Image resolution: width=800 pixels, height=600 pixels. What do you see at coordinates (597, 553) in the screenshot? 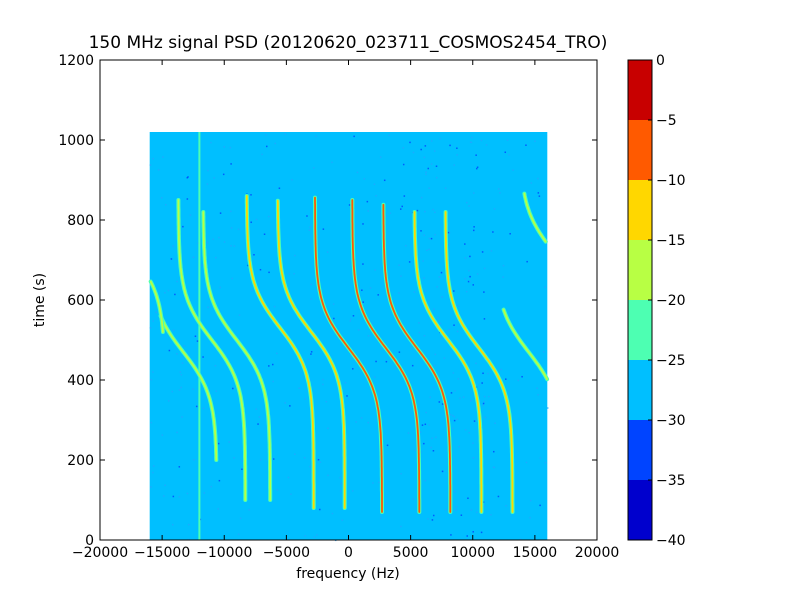
I see `x-tick-label: 20000` at bounding box center [597, 553].